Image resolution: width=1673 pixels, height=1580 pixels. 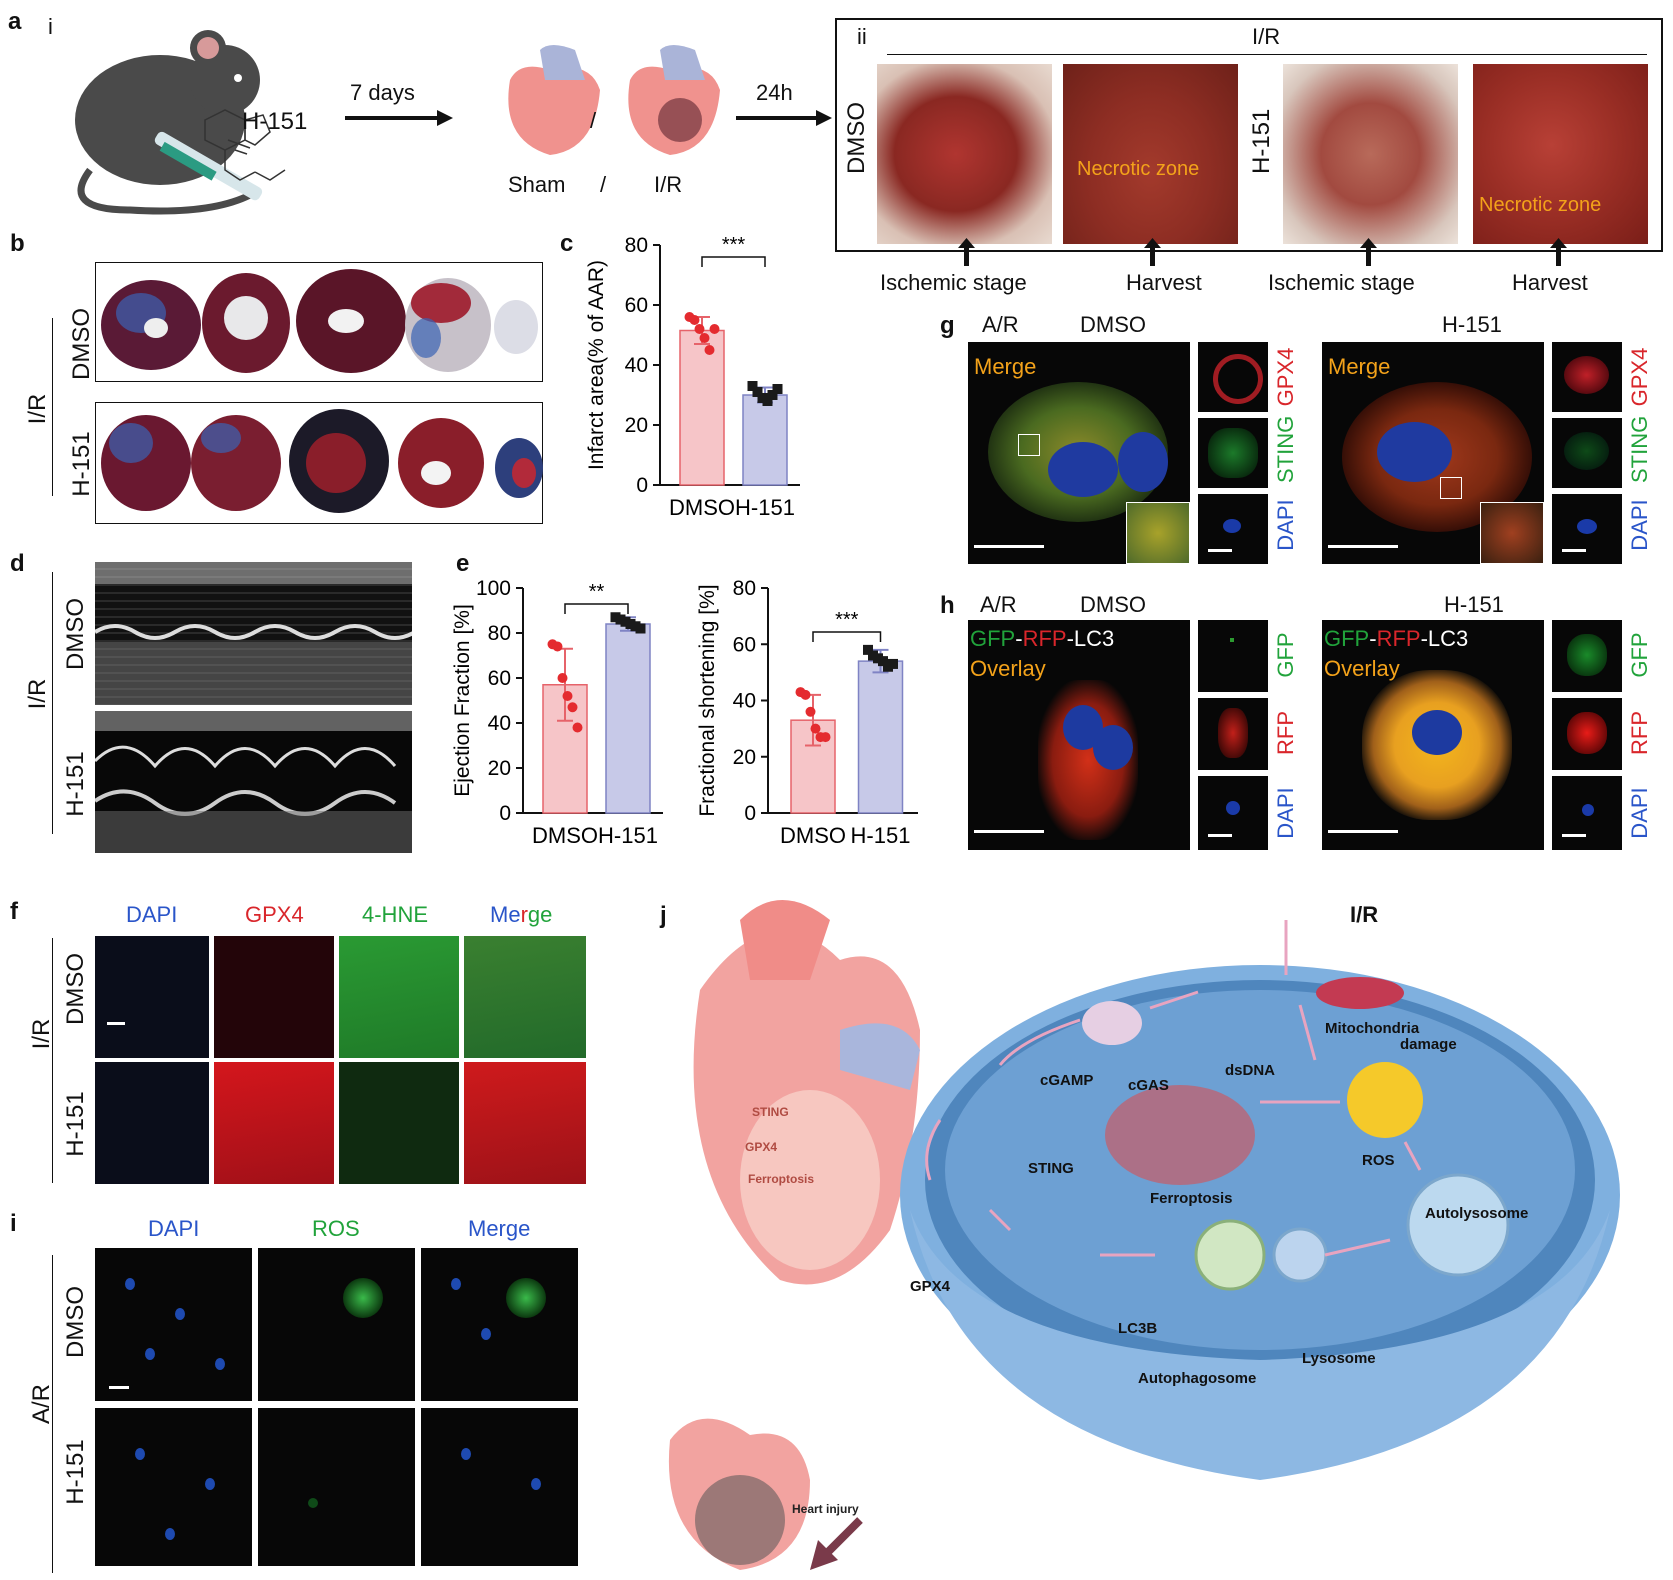 What do you see at coordinates (1433, 453) in the screenshot?
I see `g-h151-merge: Merge` at bounding box center [1433, 453].